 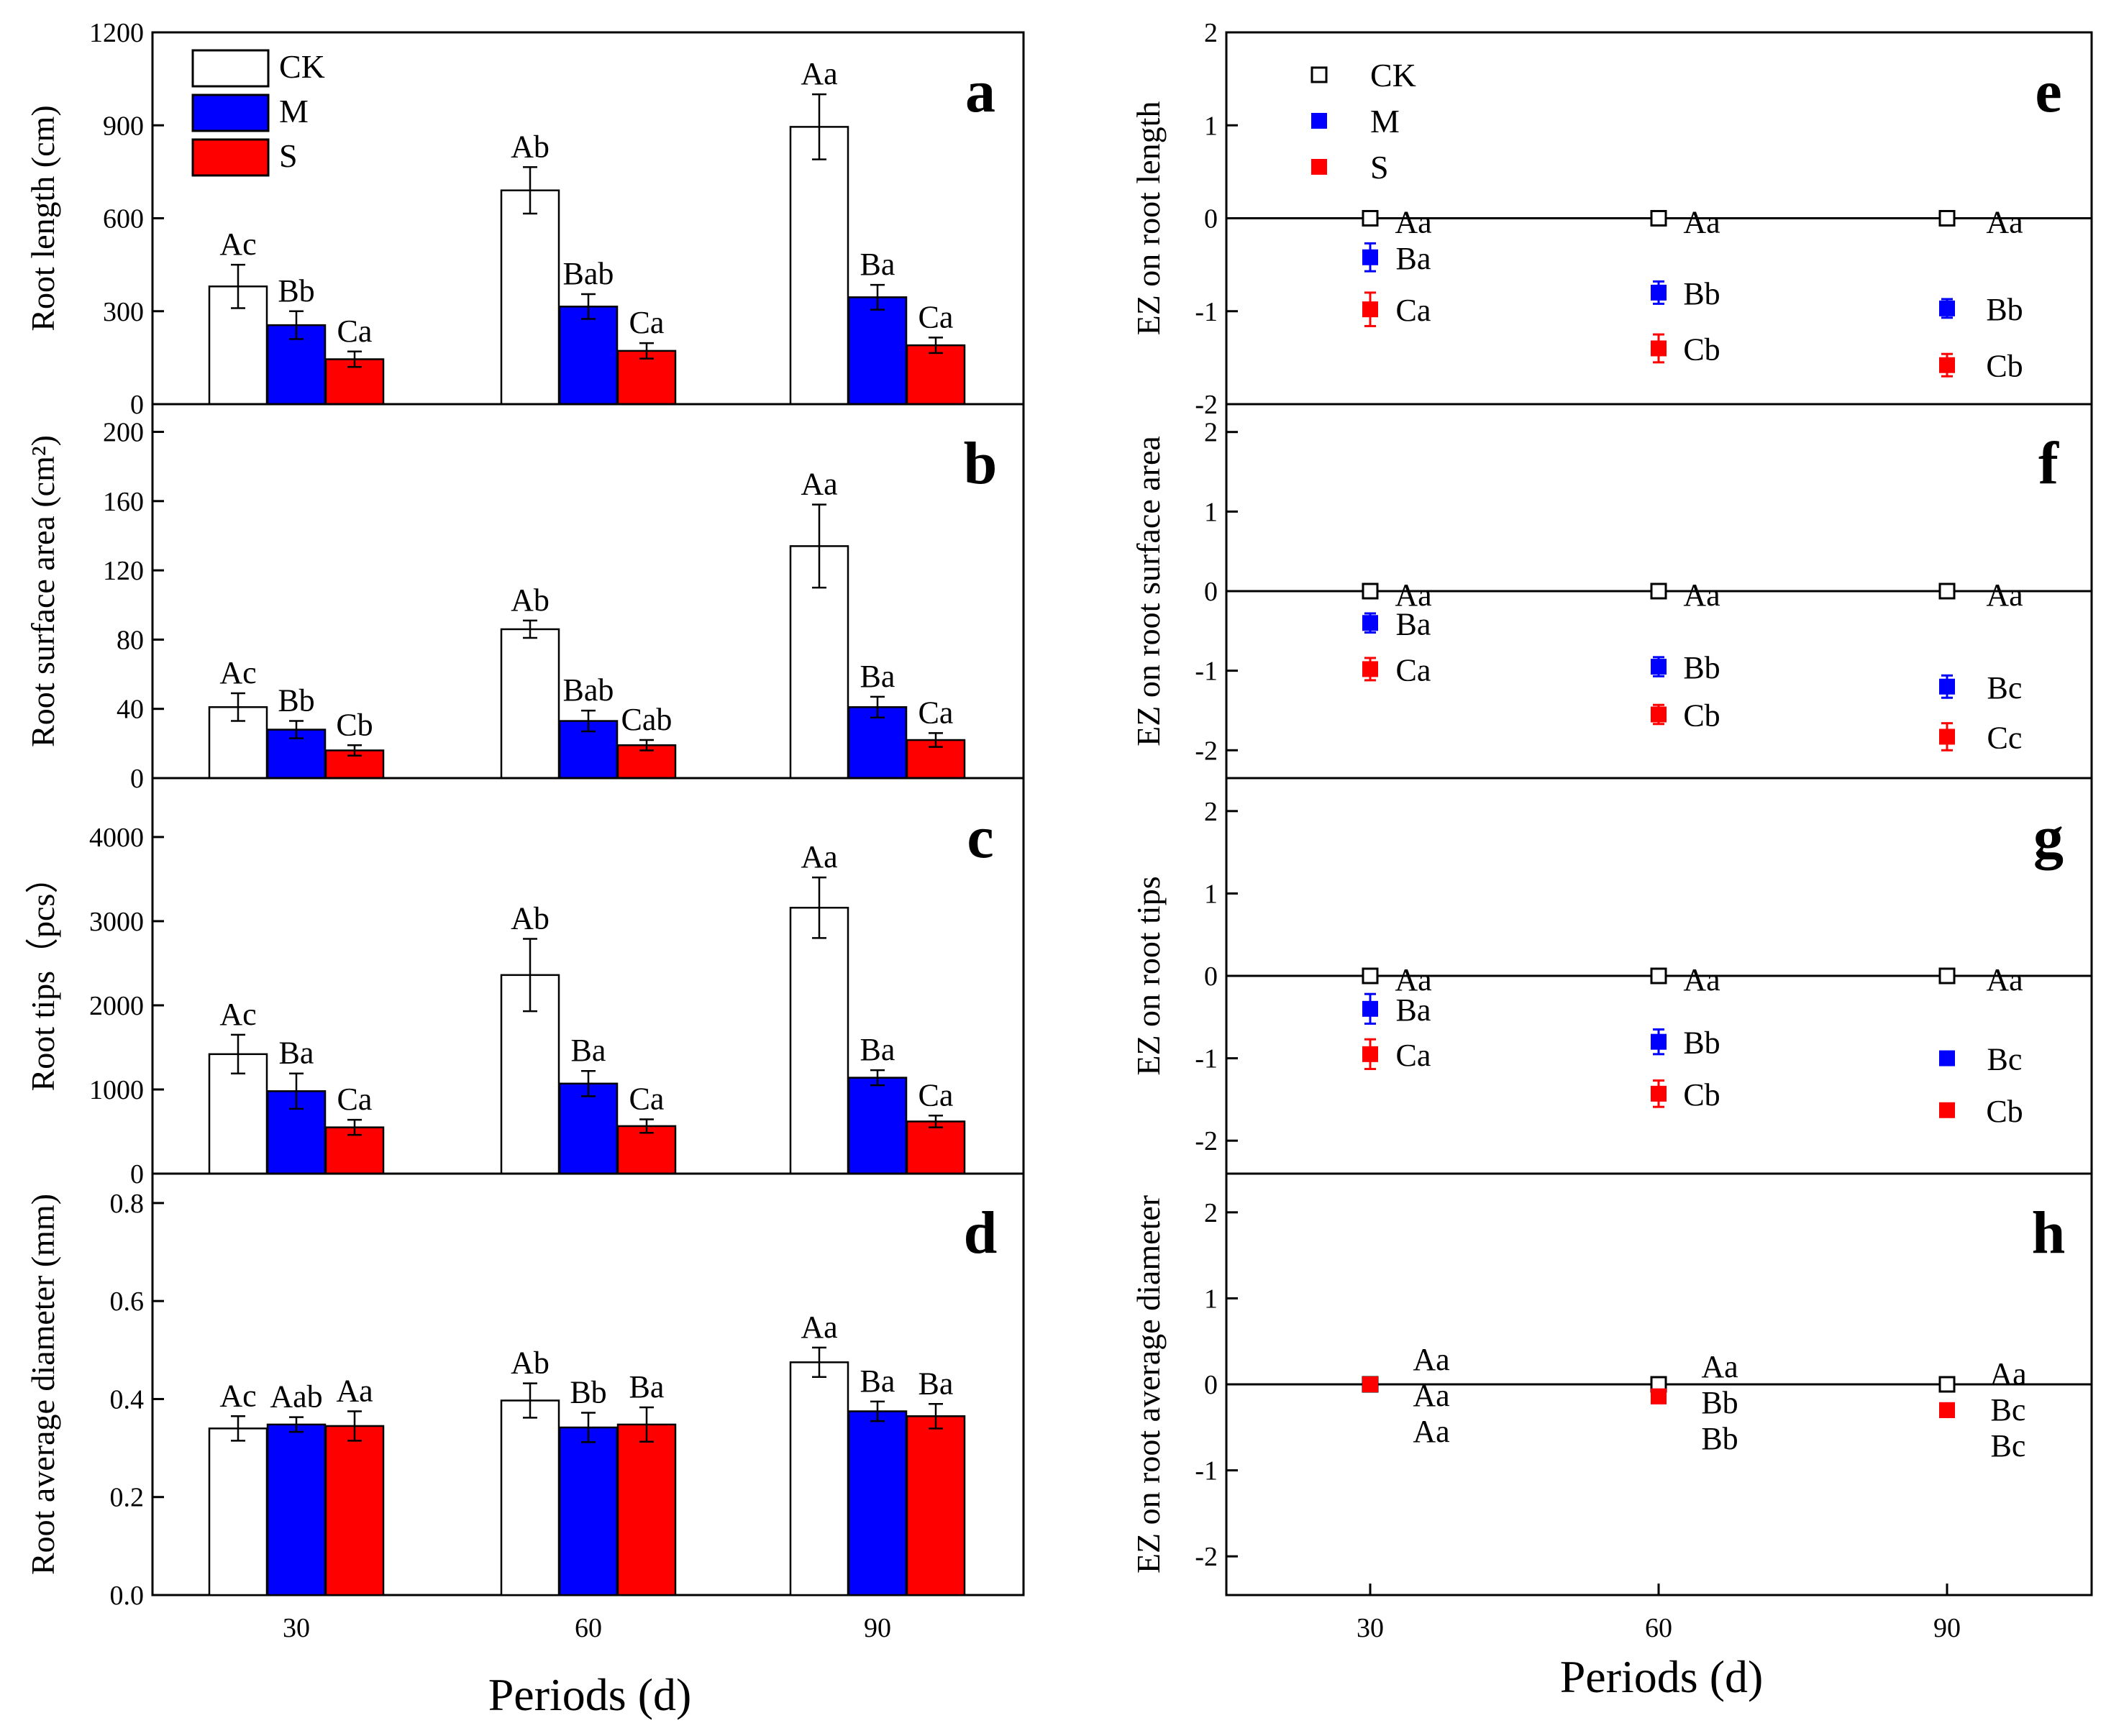 What do you see at coordinates (128, 1596) in the screenshot?
I see `y-tick-label: 0.0` at bounding box center [128, 1596].